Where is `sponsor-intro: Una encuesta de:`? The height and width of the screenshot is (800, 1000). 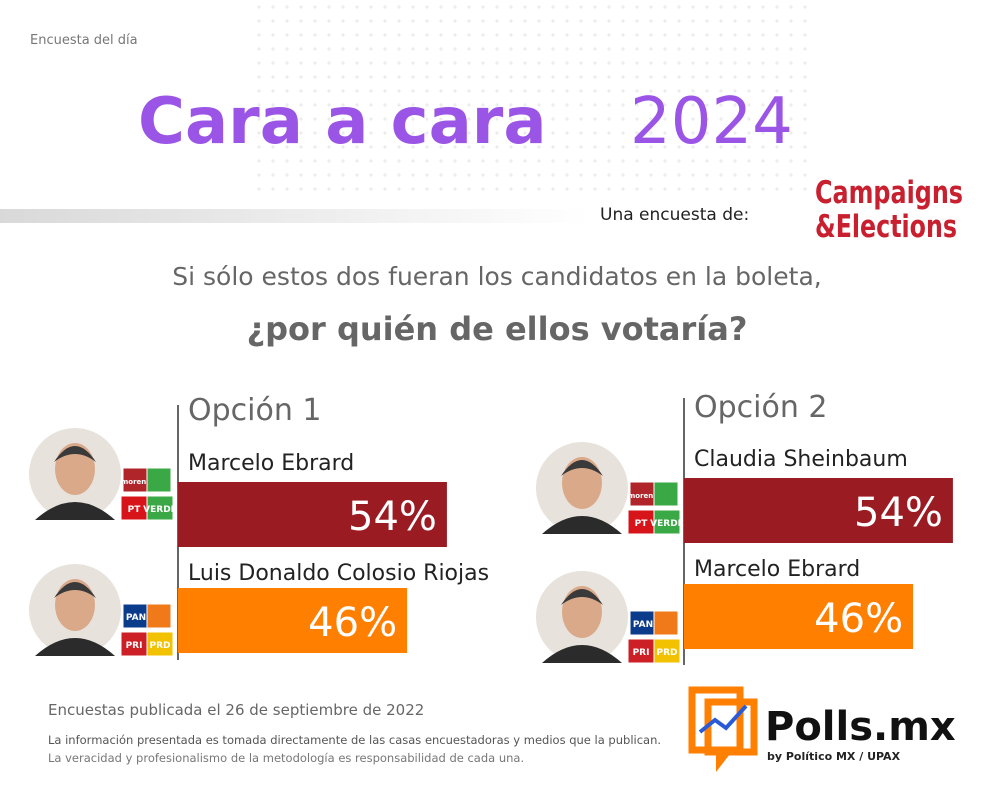 sponsor-intro: Una encuesta de: is located at coordinates (674, 215).